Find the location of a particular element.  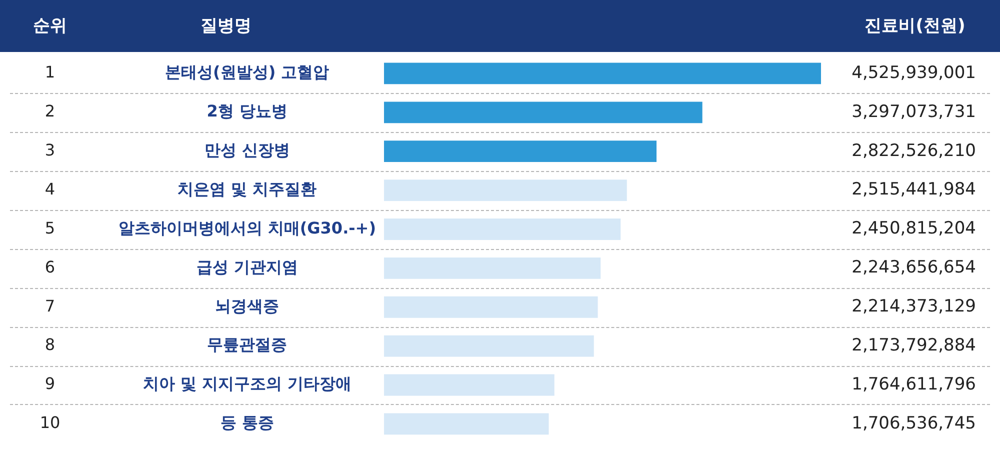

data-label: 2,450,815,204 is located at coordinates (914, 228).